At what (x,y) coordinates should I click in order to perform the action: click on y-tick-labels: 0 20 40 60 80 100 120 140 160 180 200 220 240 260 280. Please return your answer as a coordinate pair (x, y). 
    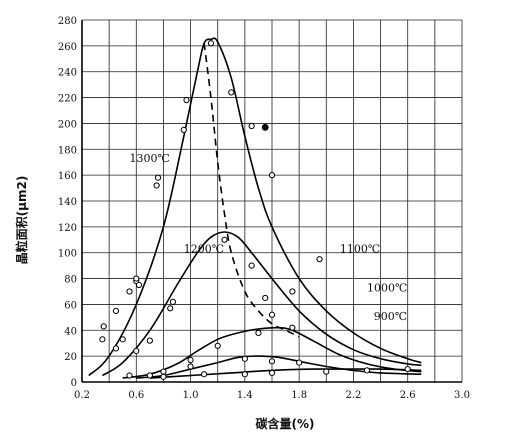
    Looking at the image, I should click on (67, 202).